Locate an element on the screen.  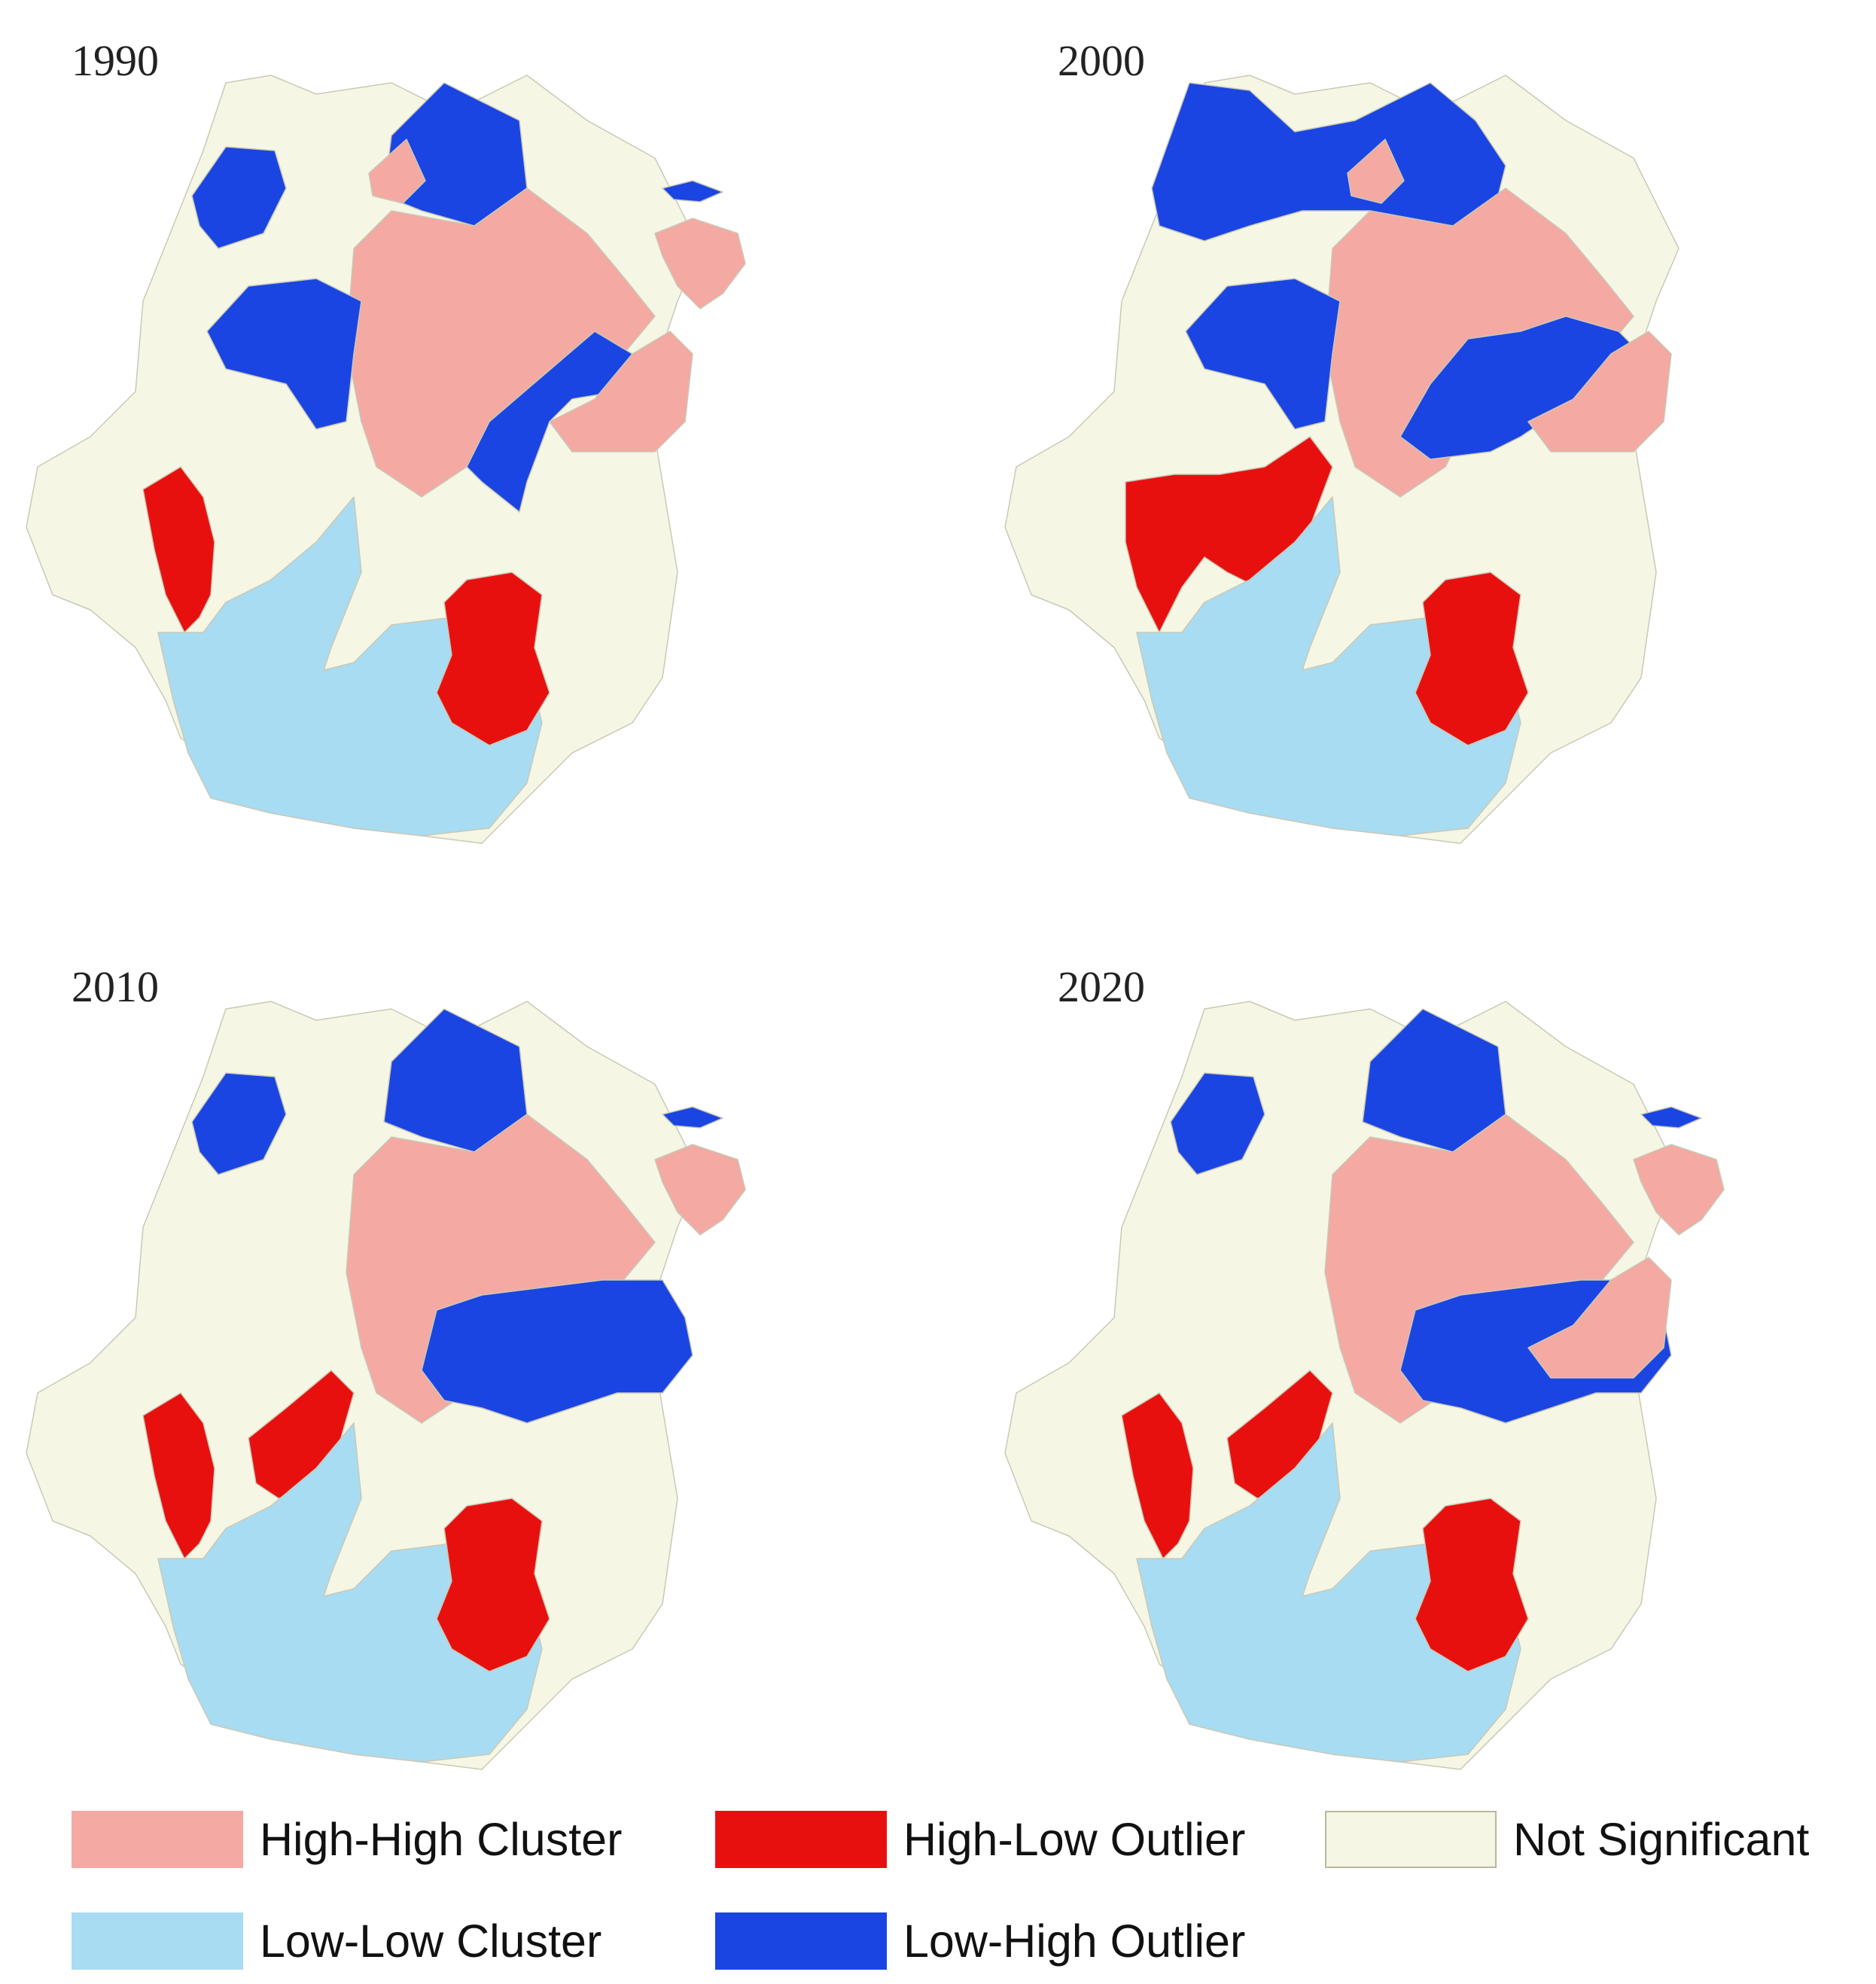
year-label: 2020 is located at coordinates (1101, 986).